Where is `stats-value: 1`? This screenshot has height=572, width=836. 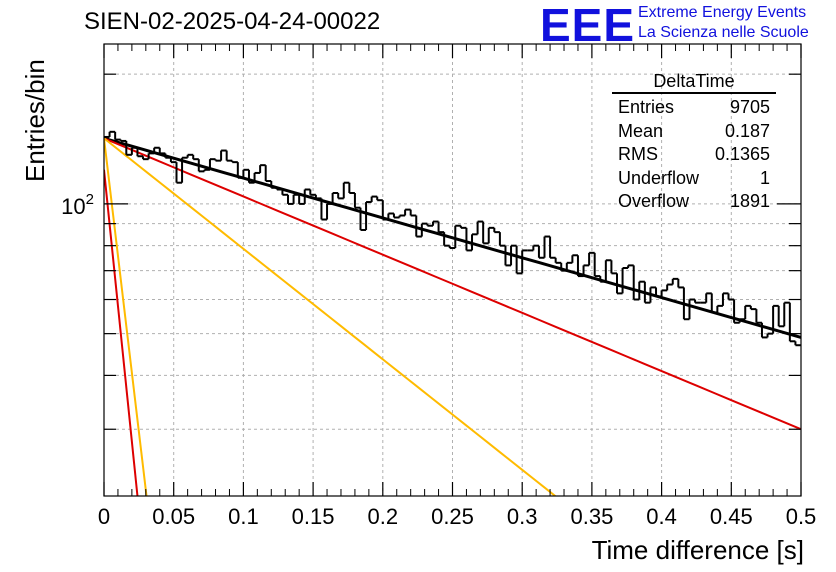
stats-value: 1 is located at coordinates (764, 177).